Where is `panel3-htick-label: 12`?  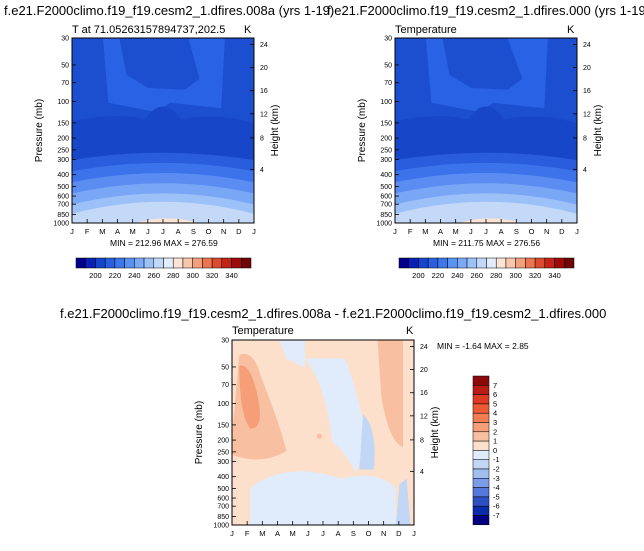
panel3-htick-label: 12 is located at coordinates (424, 416).